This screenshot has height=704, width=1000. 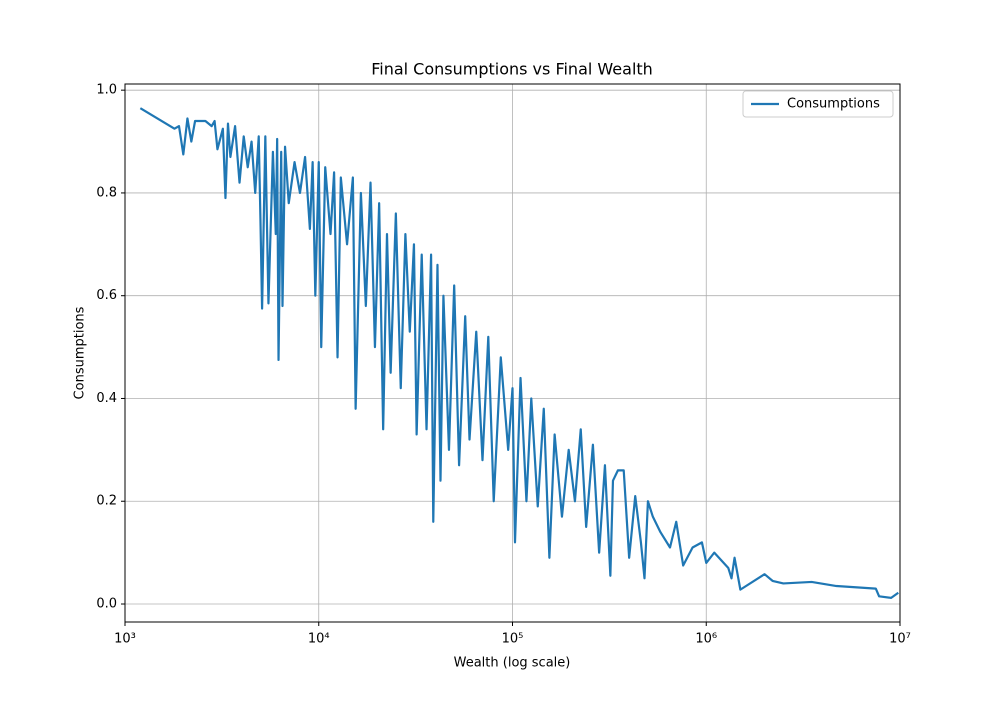 What do you see at coordinates (106, 604) in the screenshot?
I see `y-tick-label: 0.0` at bounding box center [106, 604].